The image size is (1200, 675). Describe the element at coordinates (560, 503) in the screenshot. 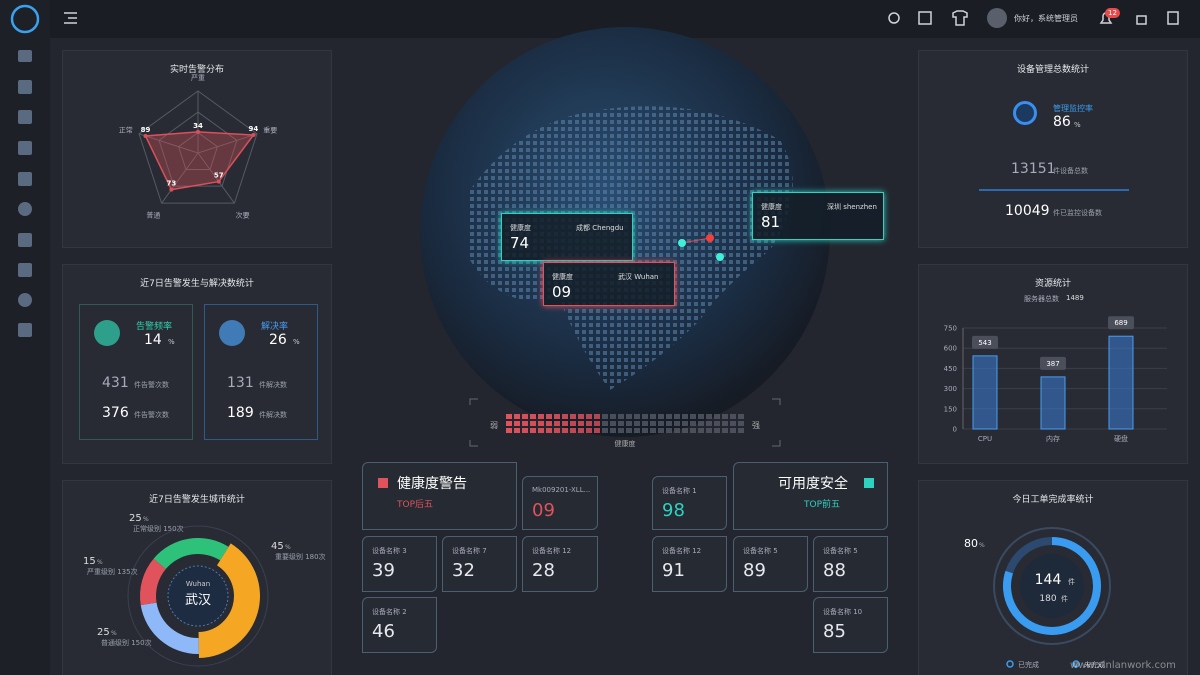

I see `device-card: Mk009201-XLL... 09` at that location.